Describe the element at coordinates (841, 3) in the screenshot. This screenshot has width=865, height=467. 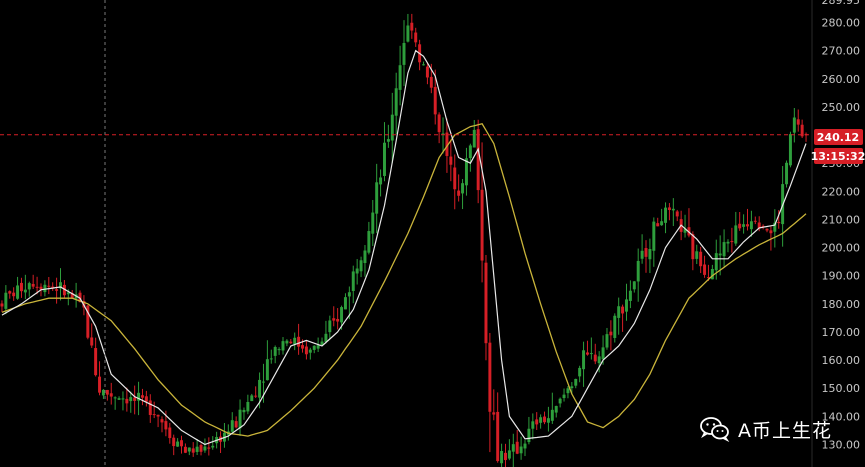
I see `y-tick-label-top: 289.95` at that location.